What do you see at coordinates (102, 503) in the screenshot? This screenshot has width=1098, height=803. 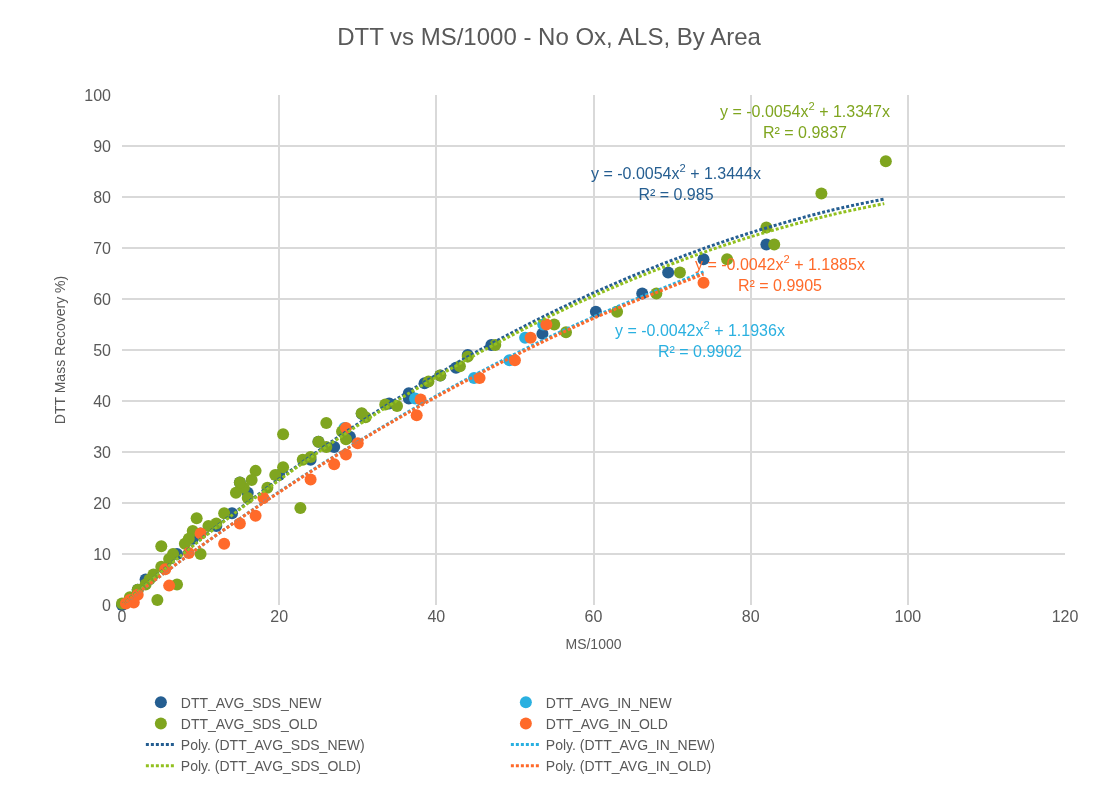 I see `y-tick-label: 20` at bounding box center [102, 503].